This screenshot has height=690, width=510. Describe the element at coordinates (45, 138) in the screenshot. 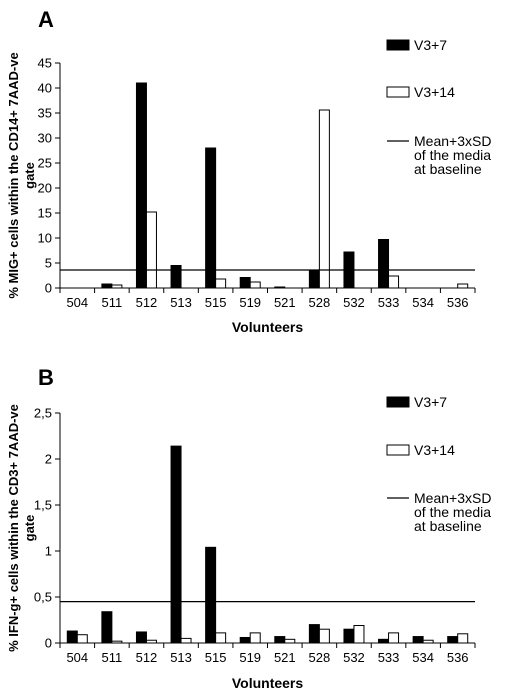

I see `y-tick-label: 30` at that location.